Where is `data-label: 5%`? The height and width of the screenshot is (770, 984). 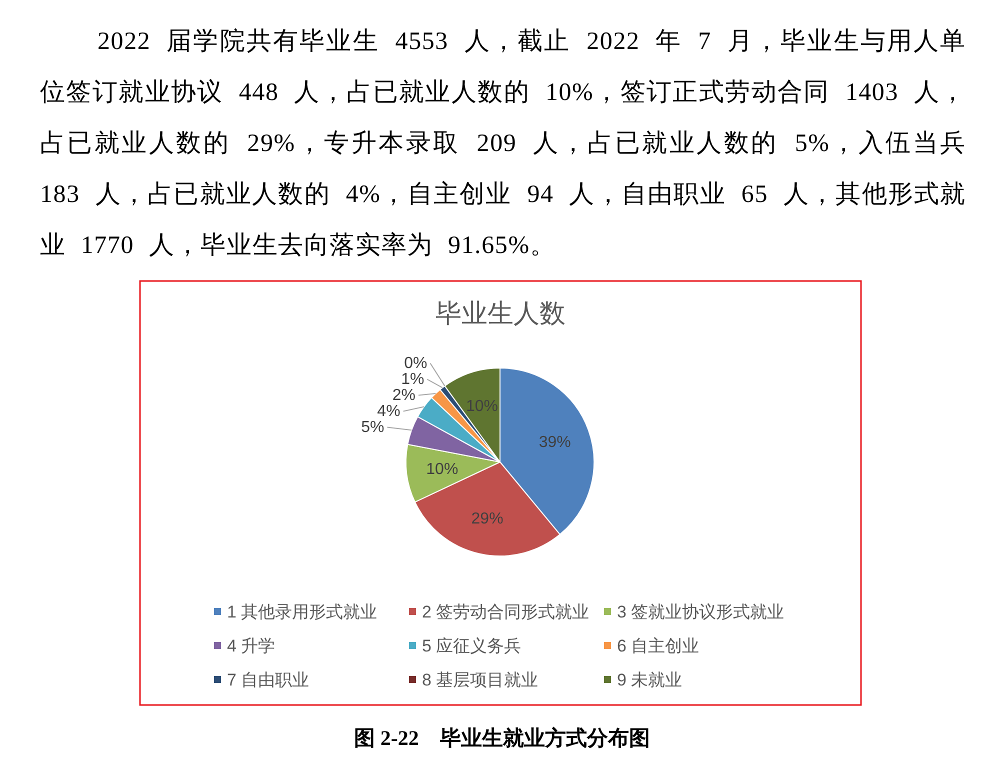
data-label: 5% is located at coordinates (372, 427).